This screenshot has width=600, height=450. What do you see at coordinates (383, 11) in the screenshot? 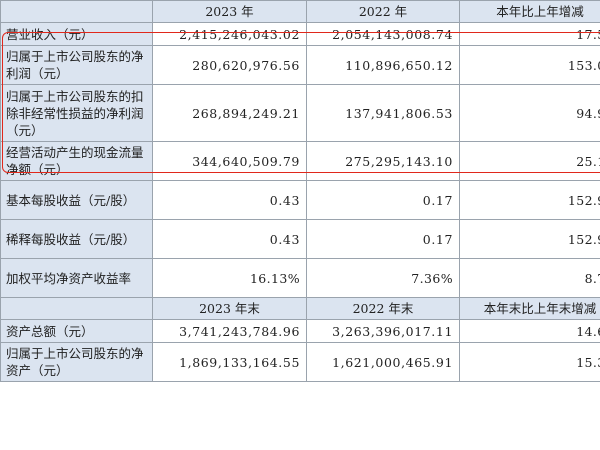
I see `header-cell-2022: 2022 年` at bounding box center [383, 11].